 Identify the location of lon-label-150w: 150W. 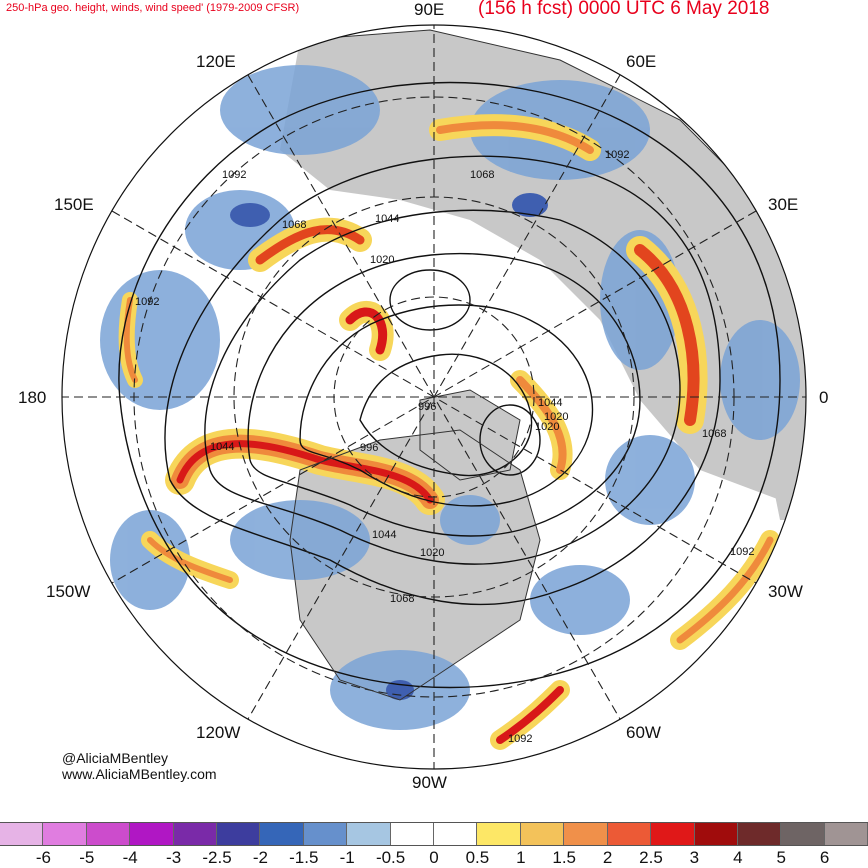
(68, 591).